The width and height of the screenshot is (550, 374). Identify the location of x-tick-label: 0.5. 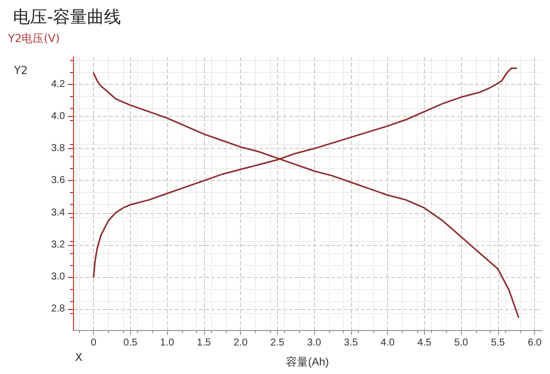
(130, 343).